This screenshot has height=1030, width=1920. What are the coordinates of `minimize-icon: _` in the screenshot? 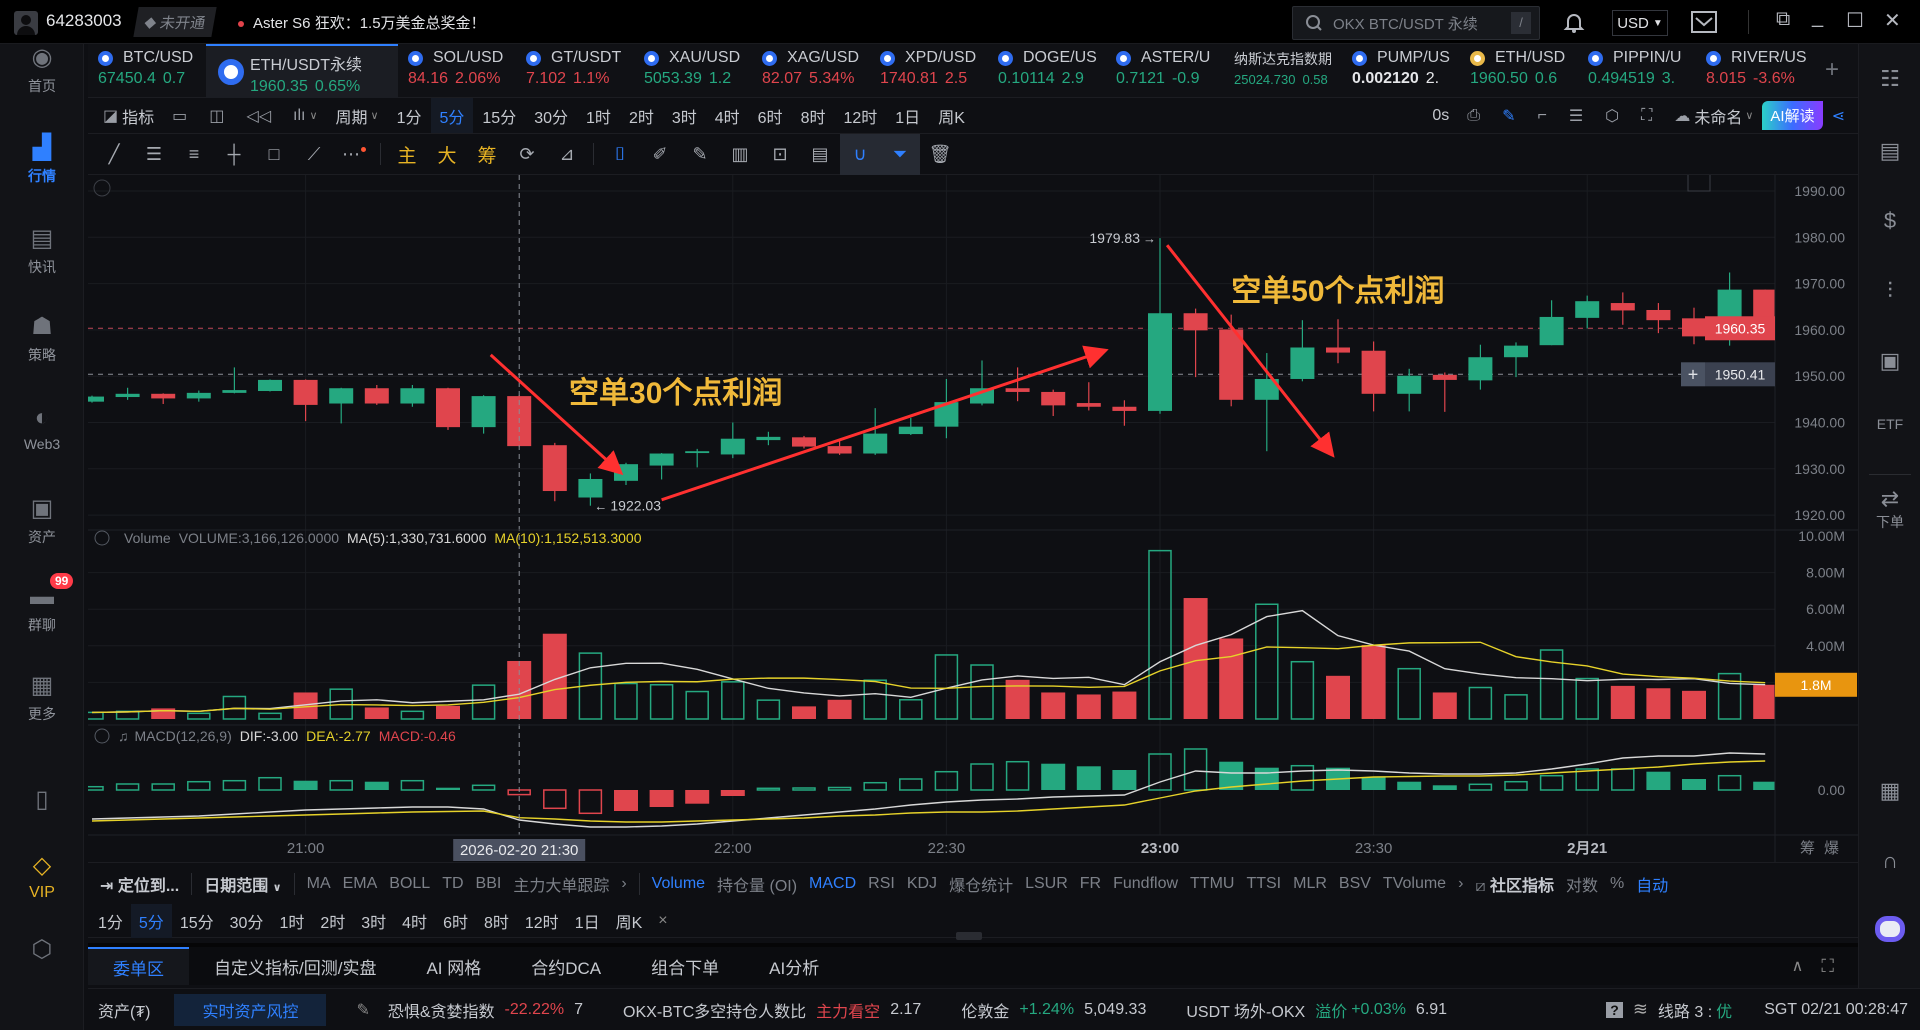 It's located at (1818, 17).